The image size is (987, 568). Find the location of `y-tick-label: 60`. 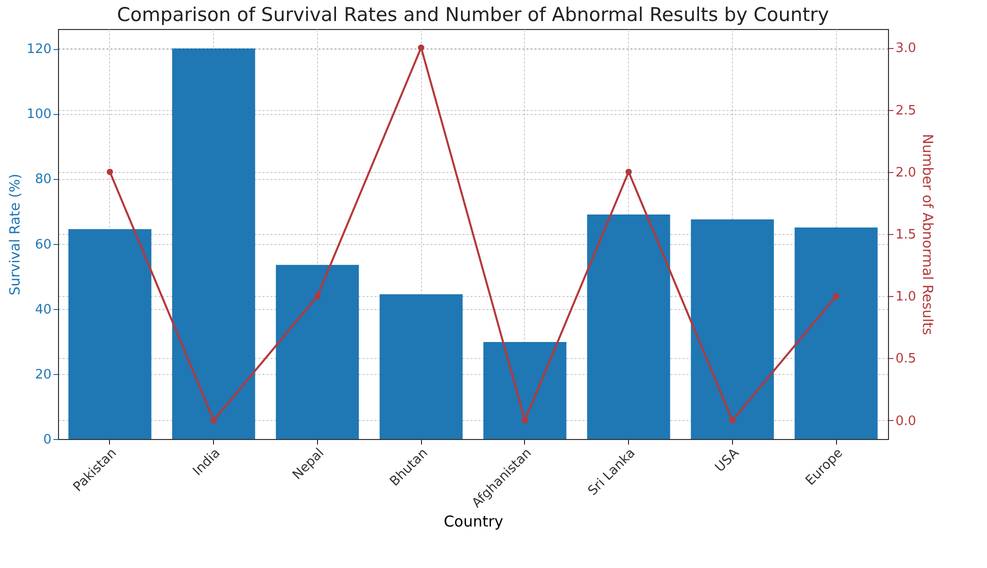

y-tick-label: 60 is located at coordinates (43, 244).